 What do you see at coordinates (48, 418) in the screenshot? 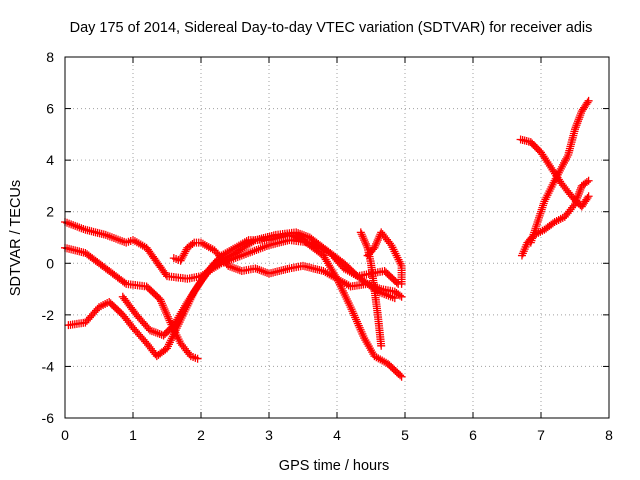
I see `y-tick-label: -6` at bounding box center [48, 418].